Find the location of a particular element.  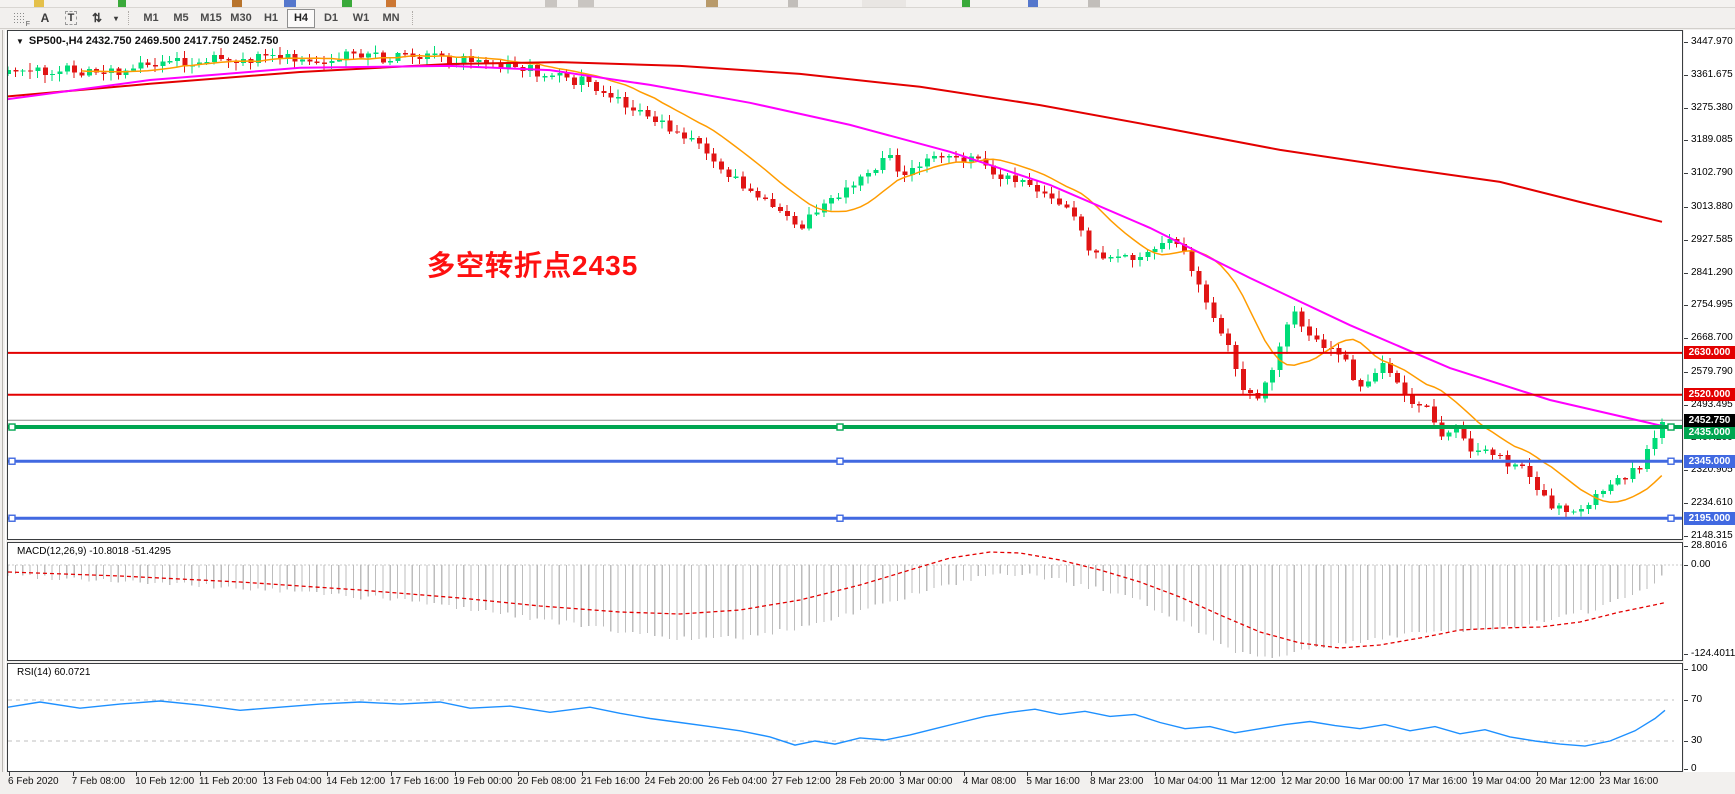

timeframe-button-M5: M5 is located at coordinates (181, 18).